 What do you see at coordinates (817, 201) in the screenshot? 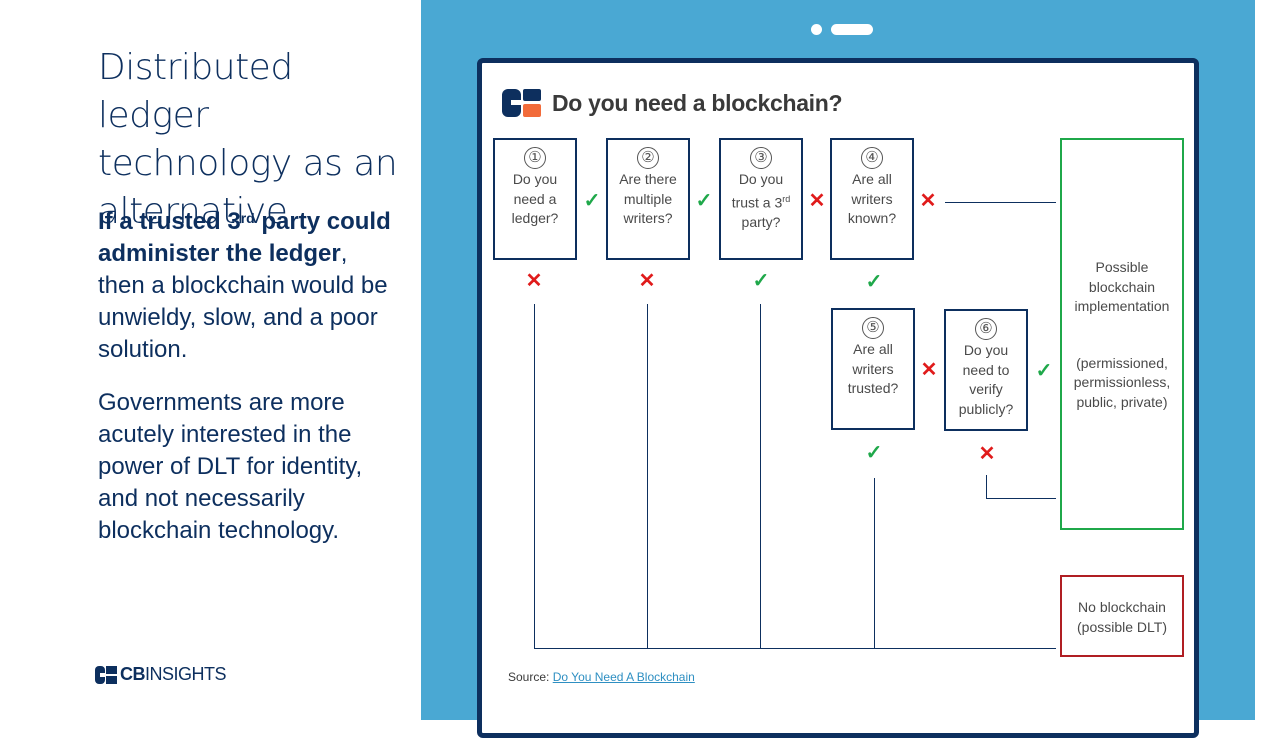
I see `q3-no-cross-icon: ✕` at bounding box center [817, 201].